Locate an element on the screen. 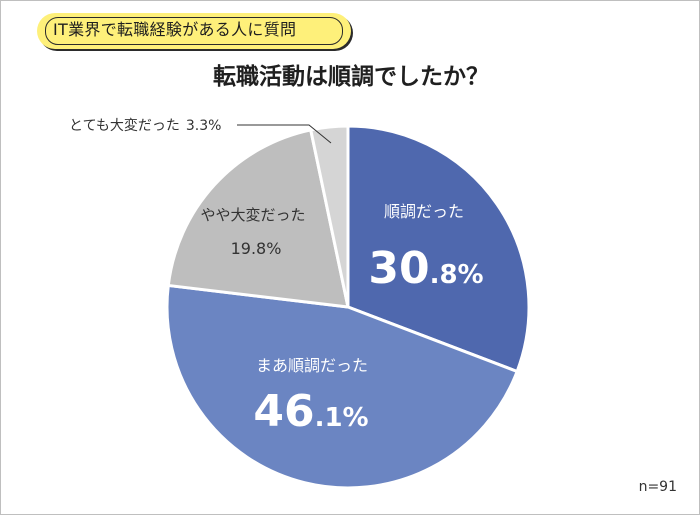  pie-slice-somewhat-hard is located at coordinates (258, 218).